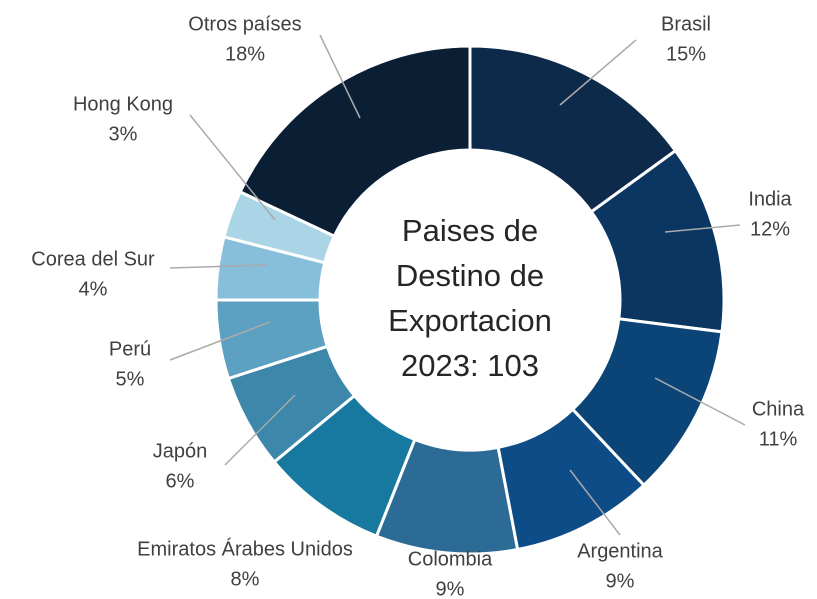  Describe the element at coordinates (244, 24) in the screenshot. I see `slice-label: Otros países` at that location.